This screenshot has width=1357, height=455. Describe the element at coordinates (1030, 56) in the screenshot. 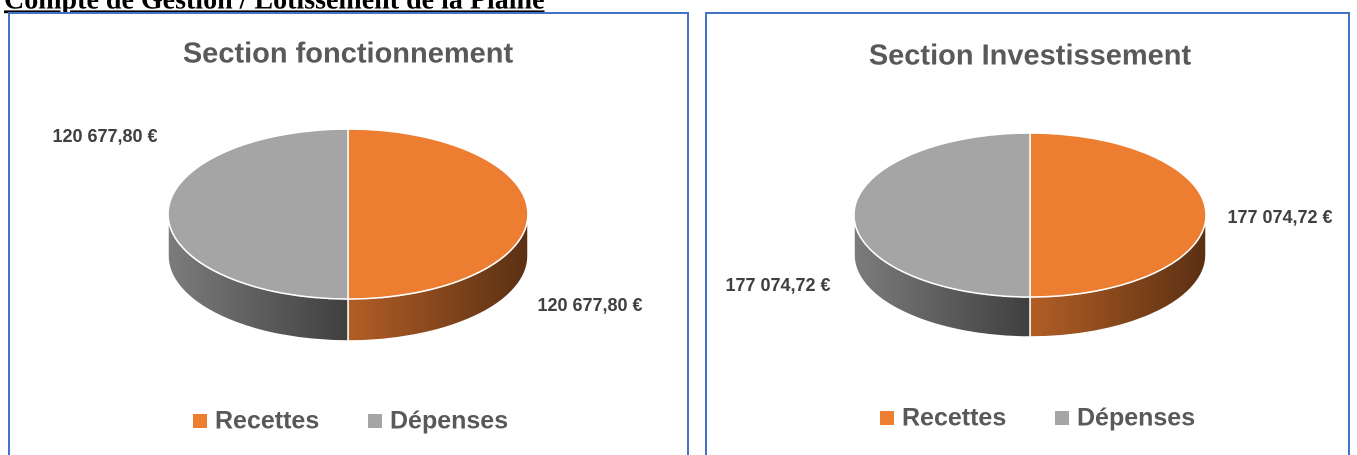

I see `chart-title: Section Investissement` at that location.